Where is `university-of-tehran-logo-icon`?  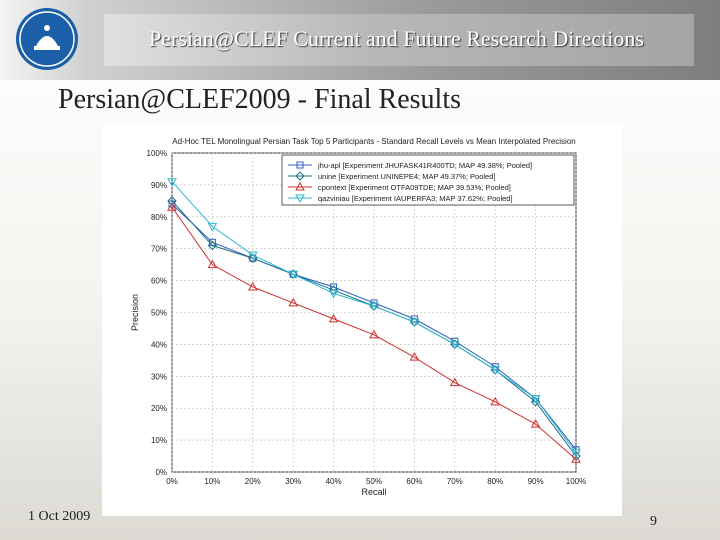 university-of-tehran-logo-icon is located at coordinates (47, 39).